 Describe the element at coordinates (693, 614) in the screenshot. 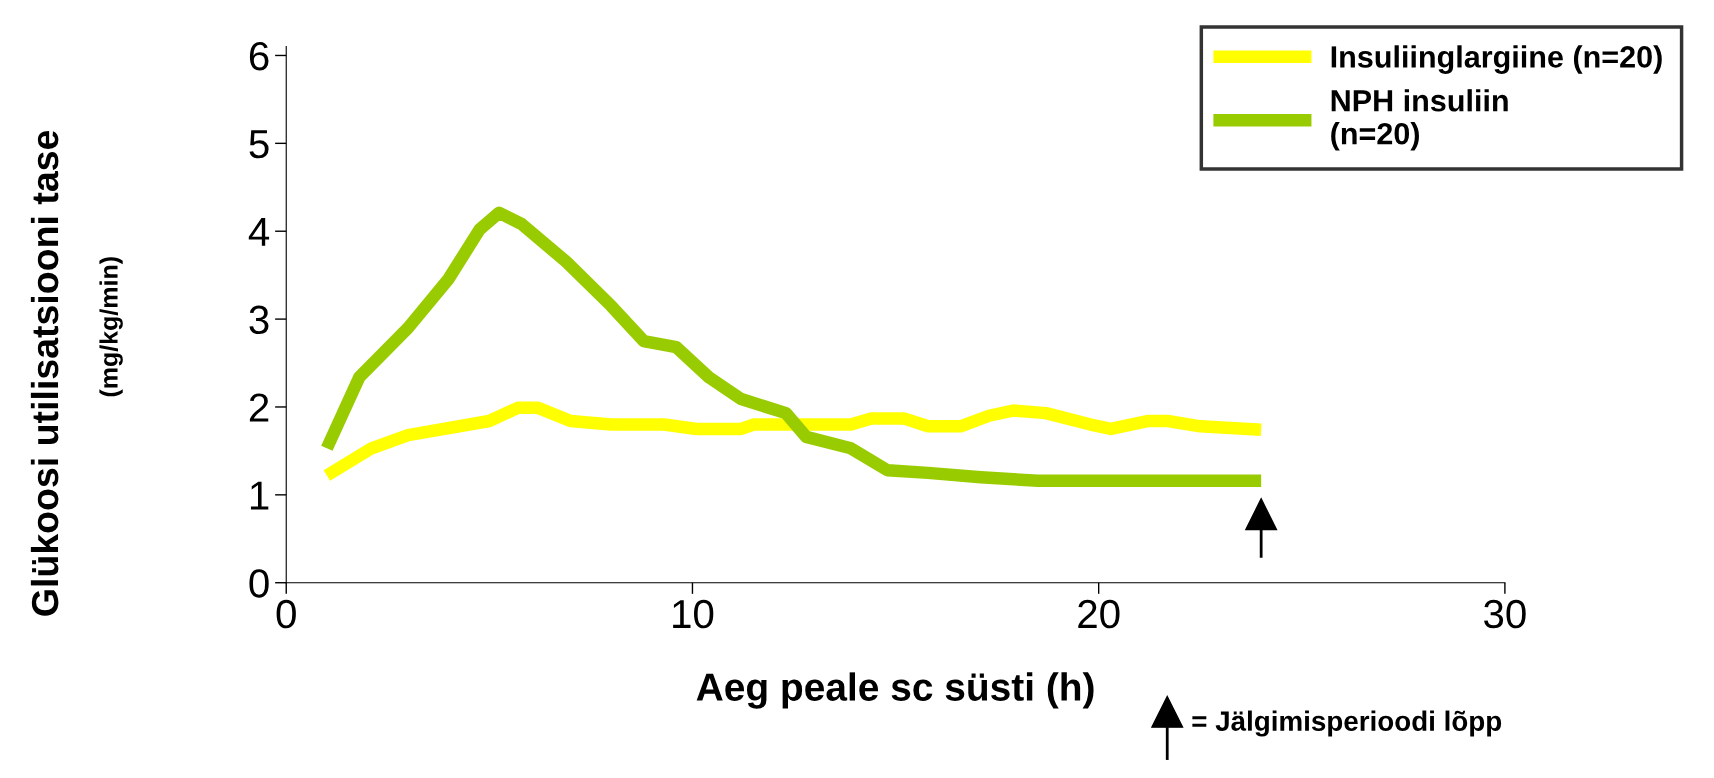

I see `x-tick-label: 10` at that location.